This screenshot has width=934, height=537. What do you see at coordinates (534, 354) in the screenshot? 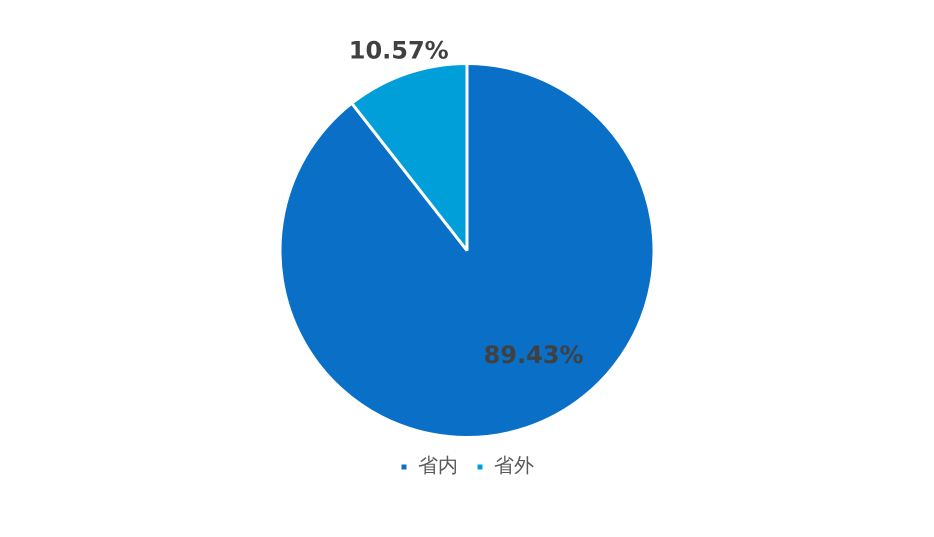
I see `data-label: 89.43%` at bounding box center [534, 354].